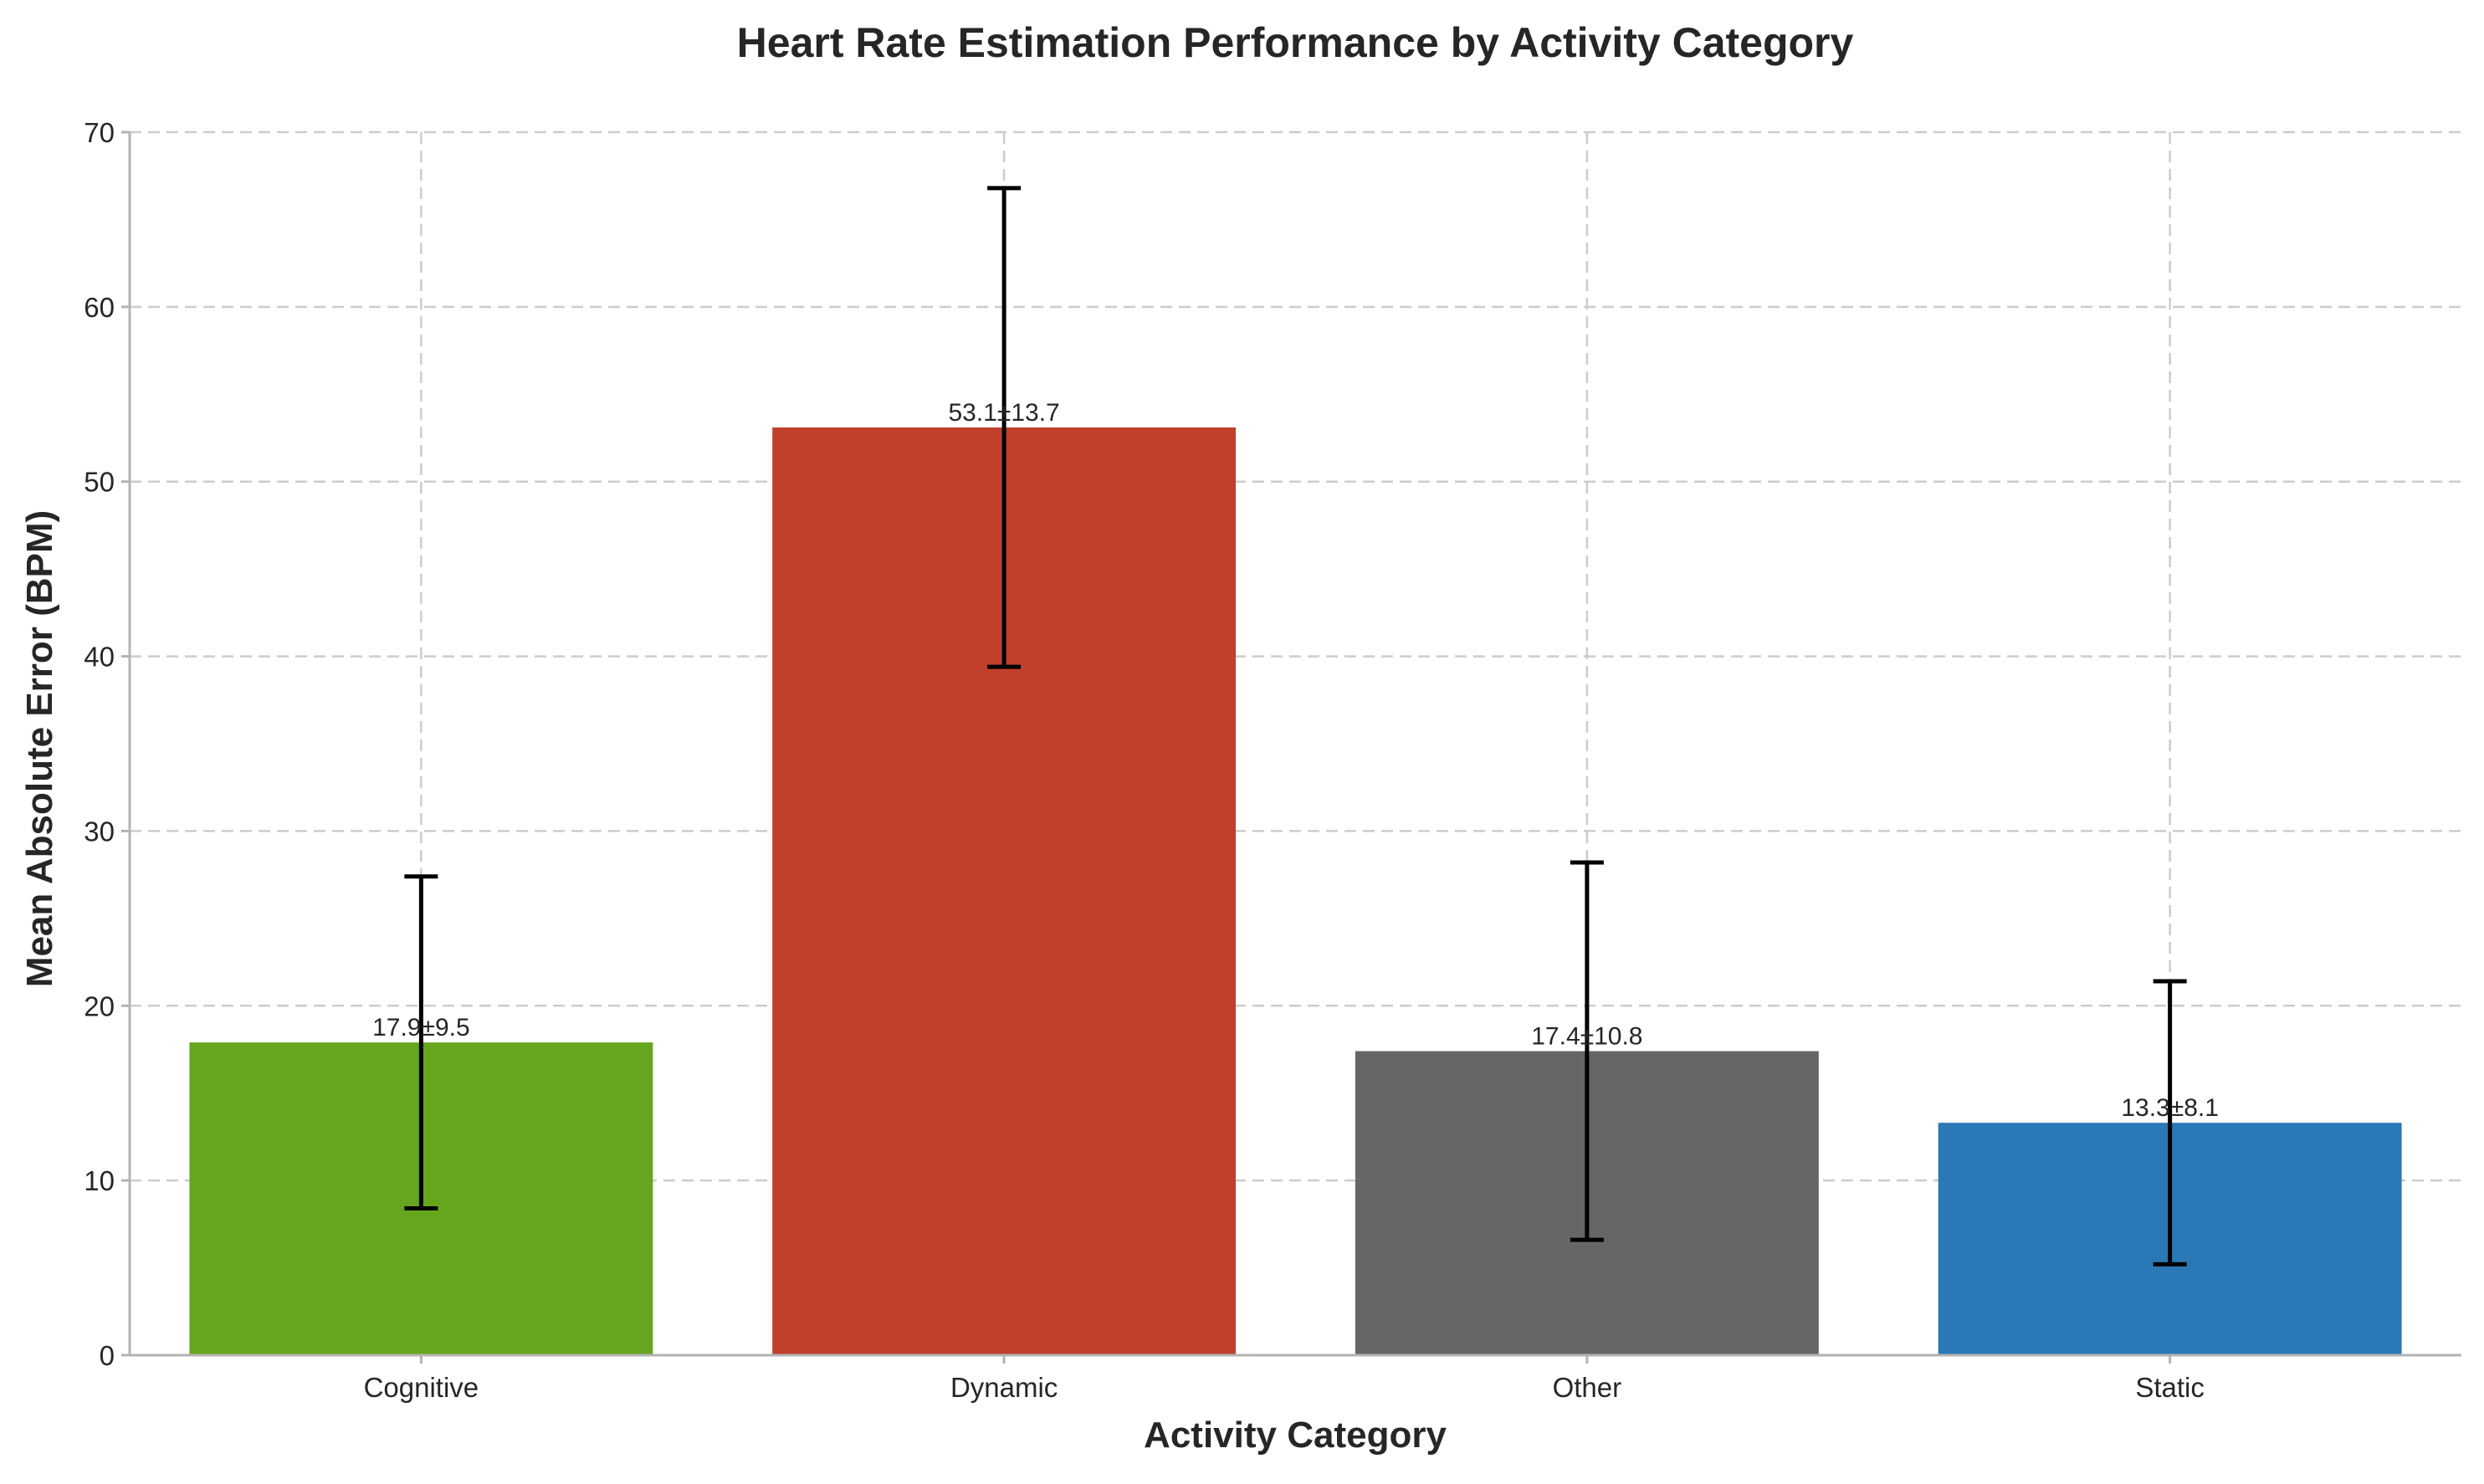 This screenshot has width=2484, height=1484. Describe the element at coordinates (2170, 1108) in the screenshot. I see `bar-value-label: 13.3±8.1` at that location.